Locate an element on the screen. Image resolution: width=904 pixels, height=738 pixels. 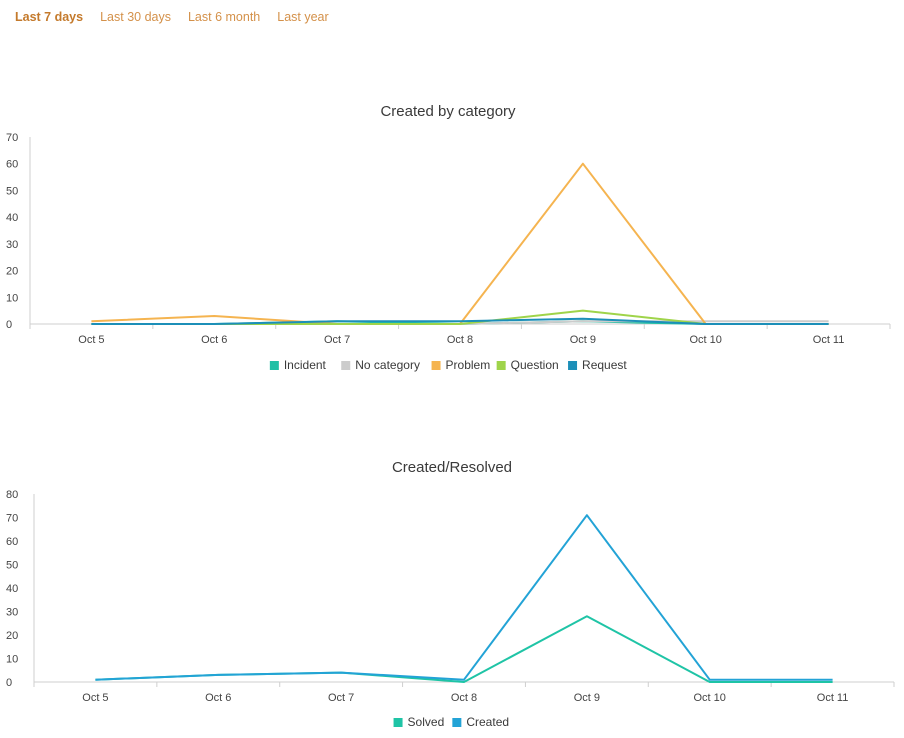
legend-item: Created is located at coordinates (480, 722).